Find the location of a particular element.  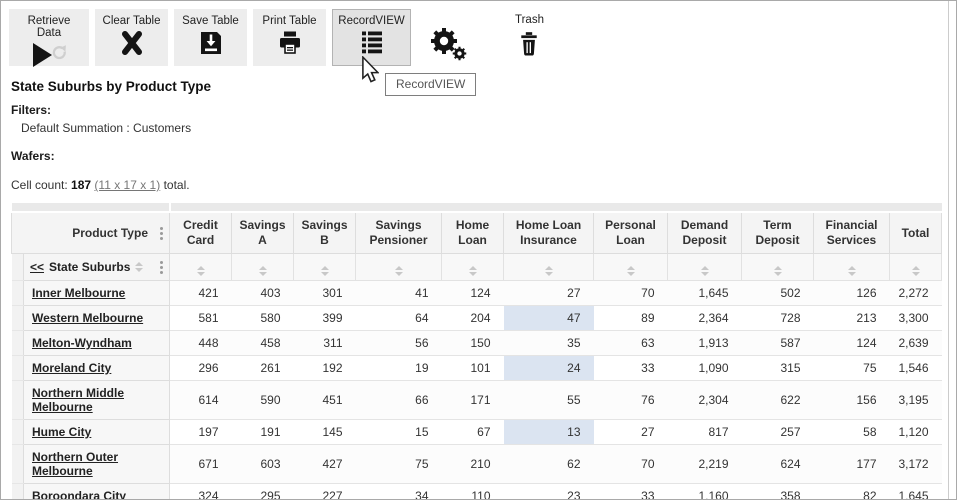

sort-cell-home-loan-insurance is located at coordinates (548, 267).